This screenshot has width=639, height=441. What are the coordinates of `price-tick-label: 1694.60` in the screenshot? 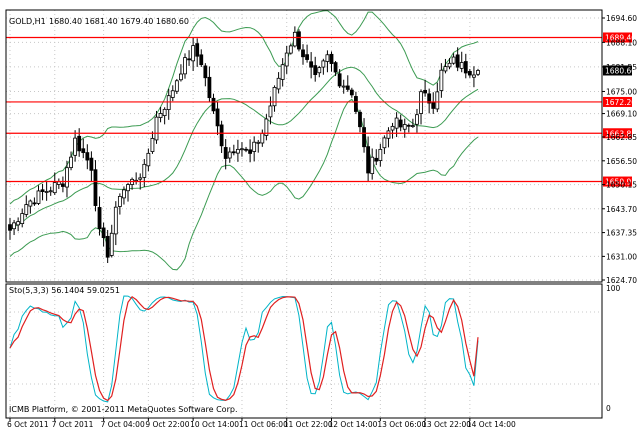 It's located at (621, 18).